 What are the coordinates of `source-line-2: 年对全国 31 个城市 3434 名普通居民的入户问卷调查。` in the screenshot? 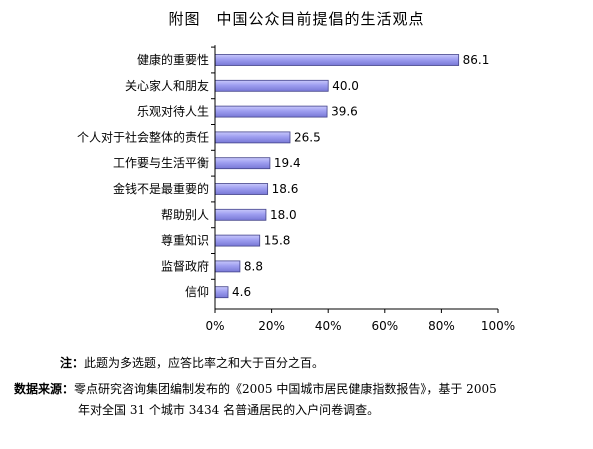 It's located at (228, 410).